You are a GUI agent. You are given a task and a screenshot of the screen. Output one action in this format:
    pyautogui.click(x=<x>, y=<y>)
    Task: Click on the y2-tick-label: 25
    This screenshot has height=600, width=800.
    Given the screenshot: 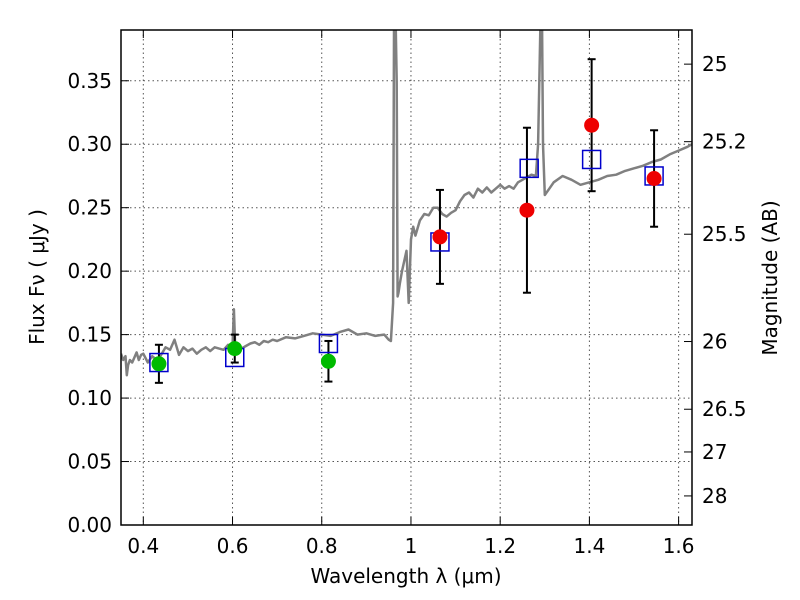 What is the action you would take?
    pyautogui.click(x=714, y=64)
    